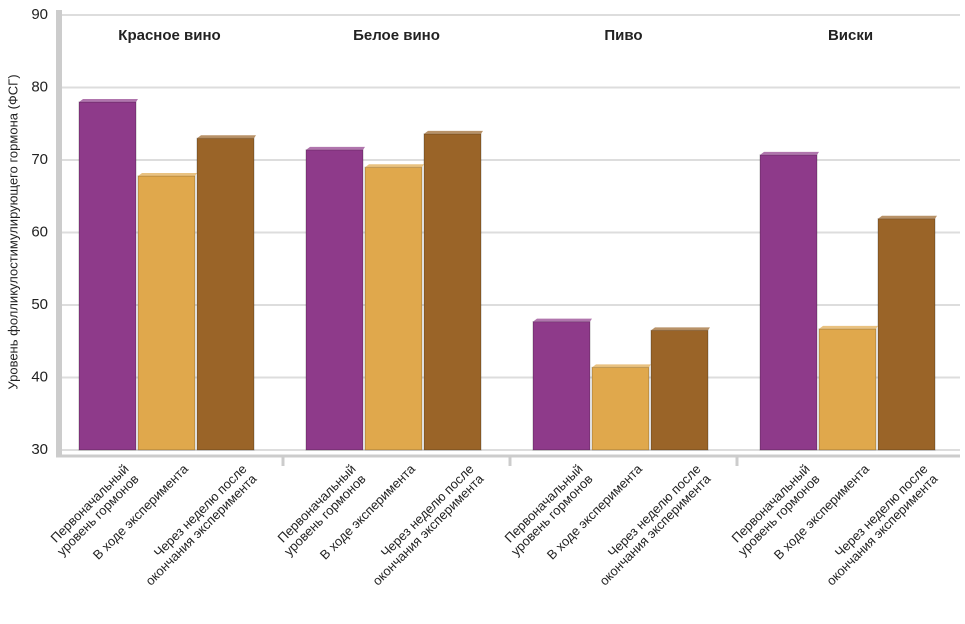 The width and height of the screenshot is (965, 624). I want to click on y-tick-label: 40, so click(39, 376).